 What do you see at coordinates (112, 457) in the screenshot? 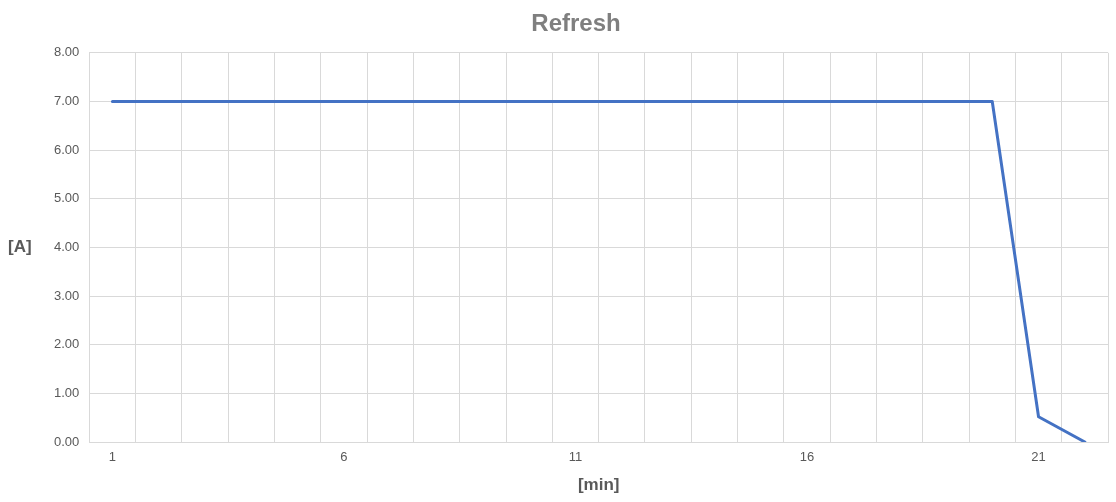
I see `x-tick-label: 1` at bounding box center [112, 457].